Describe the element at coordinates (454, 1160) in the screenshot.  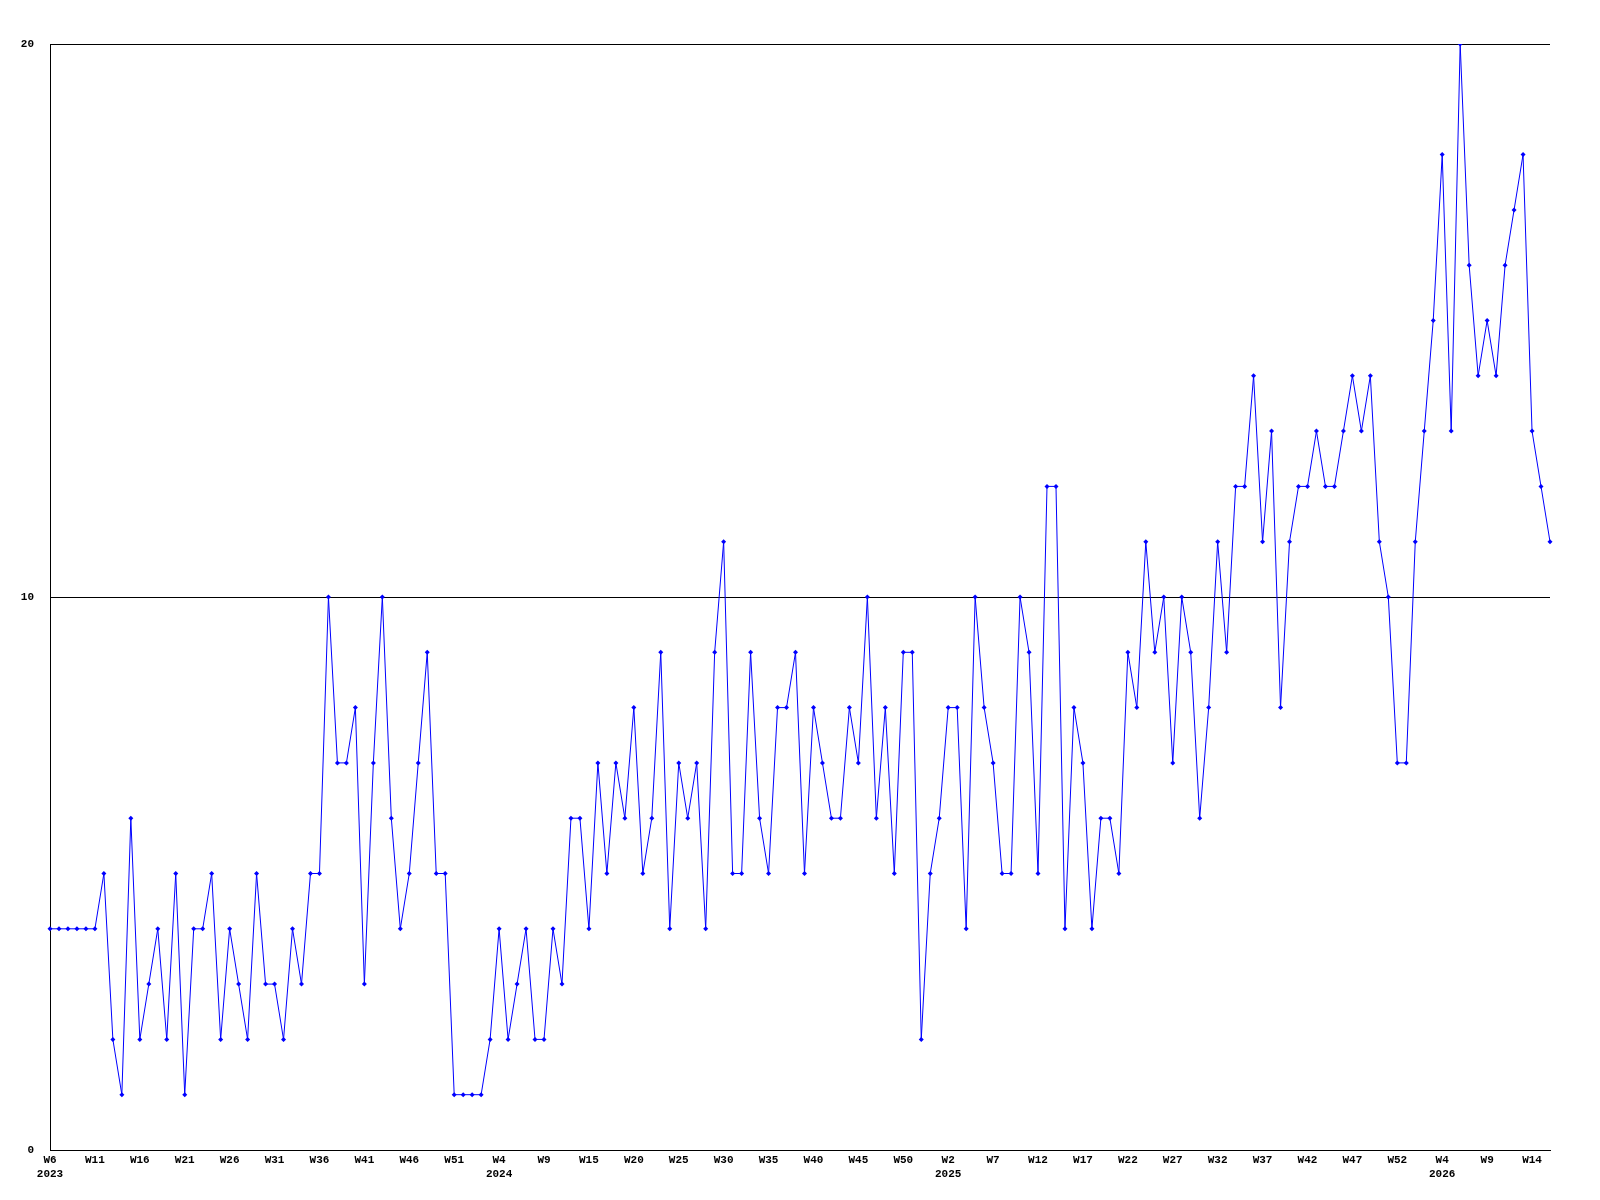
I see `x-tick-label: W51` at that location.